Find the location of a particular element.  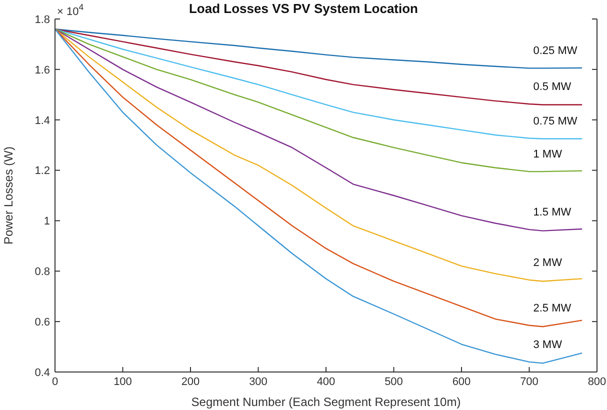

series-label: 0.5 MW is located at coordinates (552, 86).